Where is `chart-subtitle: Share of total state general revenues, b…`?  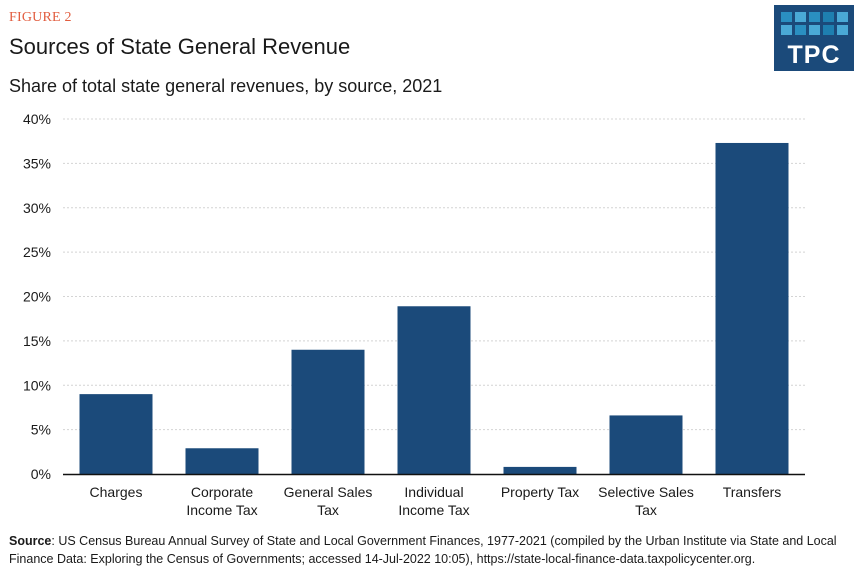 chart-subtitle: Share of total state general revenues, b… is located at coordinates (226, 86).